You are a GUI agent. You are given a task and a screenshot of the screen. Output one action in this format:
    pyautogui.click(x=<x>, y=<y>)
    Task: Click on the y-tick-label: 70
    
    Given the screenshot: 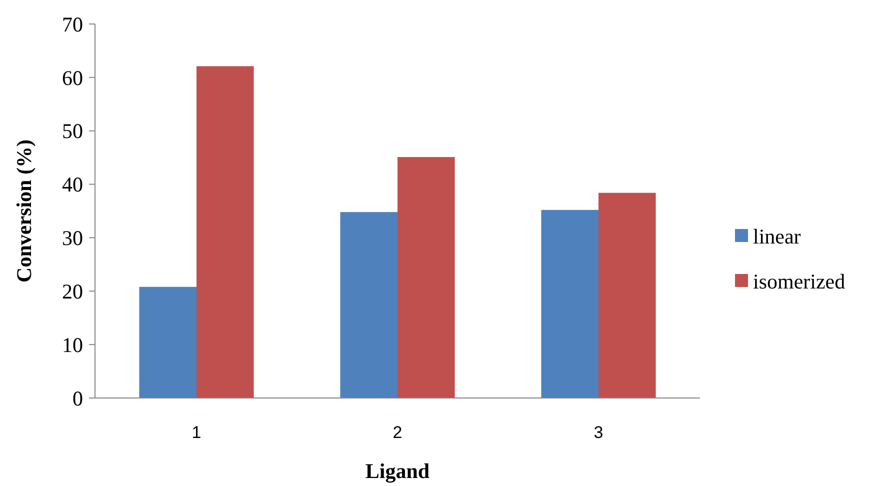 What is the action you would take?
    pyautogui.click(x=72, y=24)
    